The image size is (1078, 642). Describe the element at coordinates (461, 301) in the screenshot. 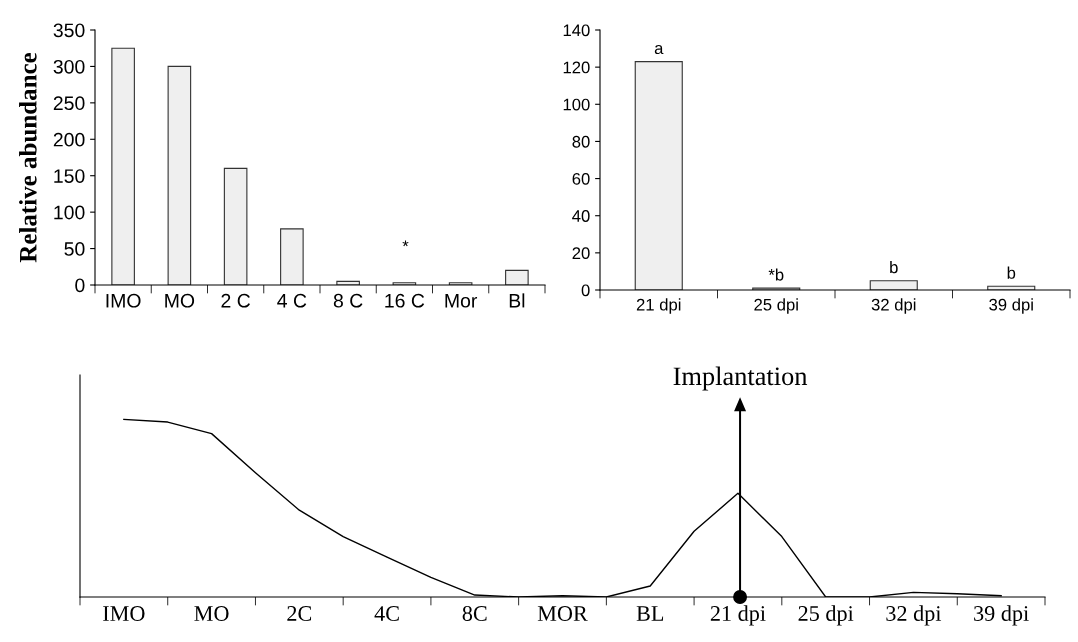

I see `x-tick-label: Mor` at that location.